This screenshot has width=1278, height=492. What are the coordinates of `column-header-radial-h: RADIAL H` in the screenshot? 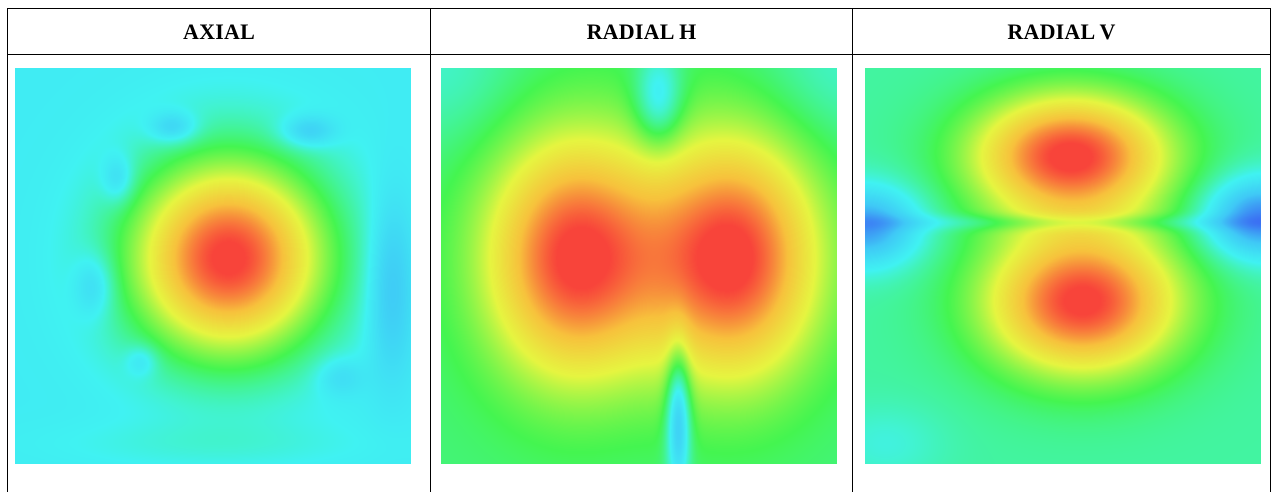 It's located at (641, 31).